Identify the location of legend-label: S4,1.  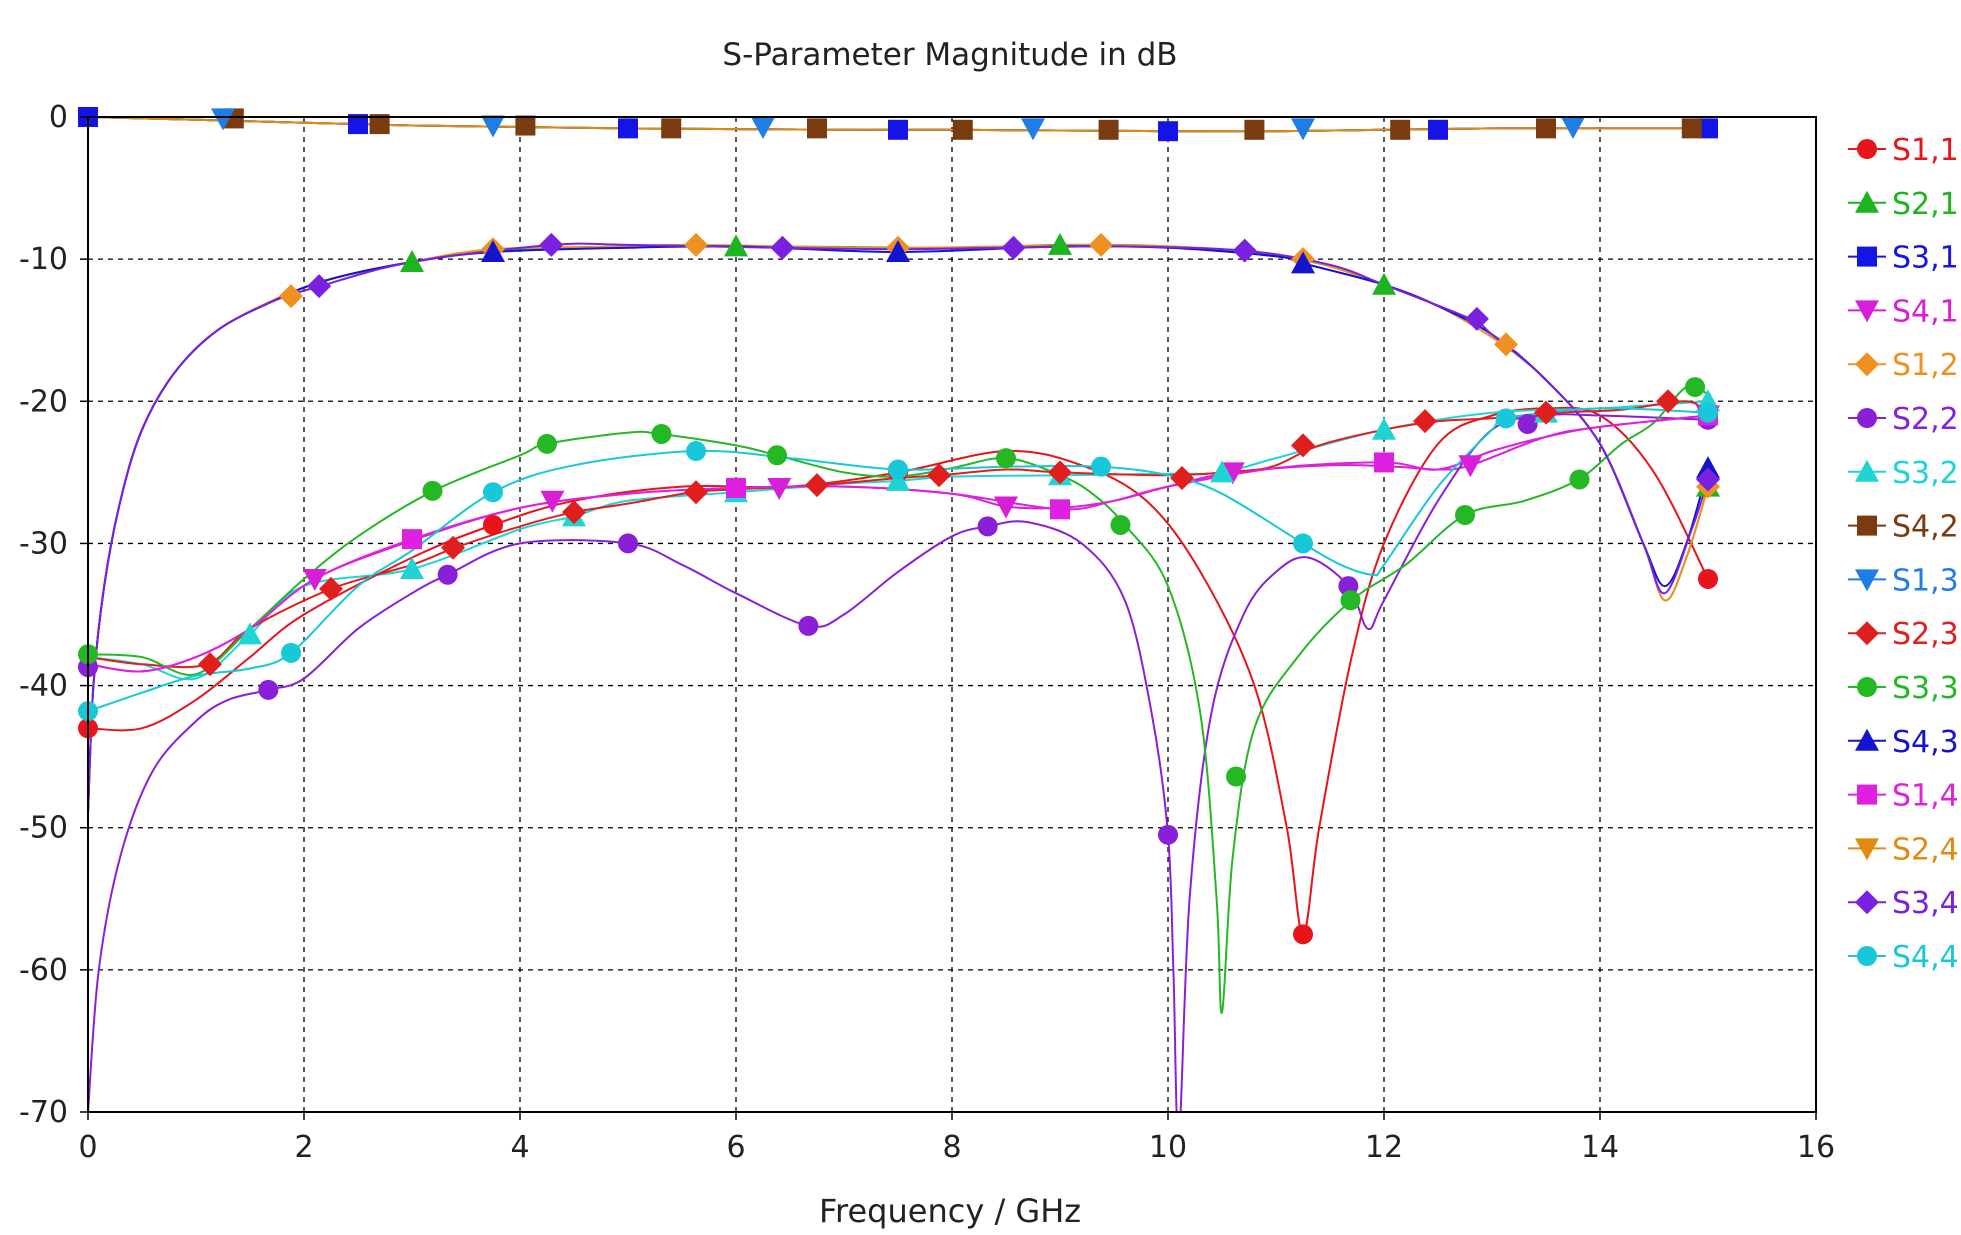
(1925, 311).